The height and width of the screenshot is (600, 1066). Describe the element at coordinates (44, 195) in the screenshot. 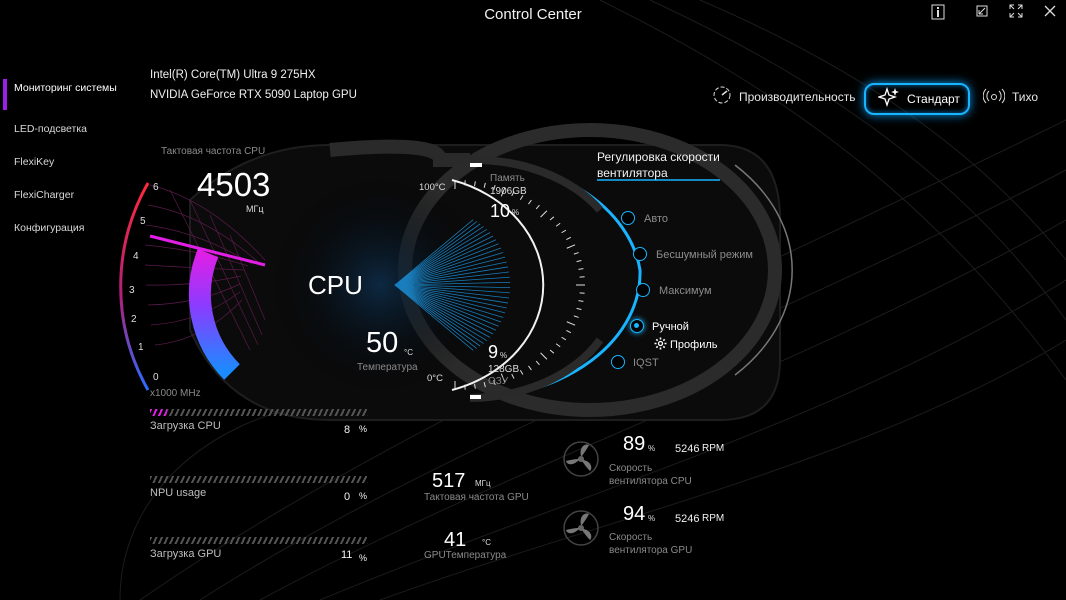

I see `sidebar-item-label: FlexiCharger` at that location.